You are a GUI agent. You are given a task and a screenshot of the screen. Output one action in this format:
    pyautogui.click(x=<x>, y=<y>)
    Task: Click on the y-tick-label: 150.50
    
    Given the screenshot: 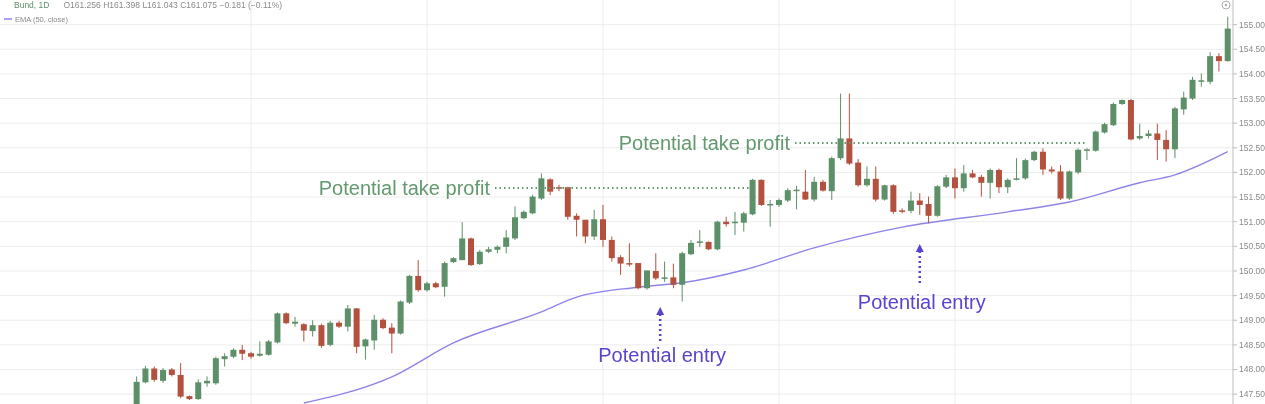 What is the action you would take?
    pyautogui.click(x=1252, y=246)
    